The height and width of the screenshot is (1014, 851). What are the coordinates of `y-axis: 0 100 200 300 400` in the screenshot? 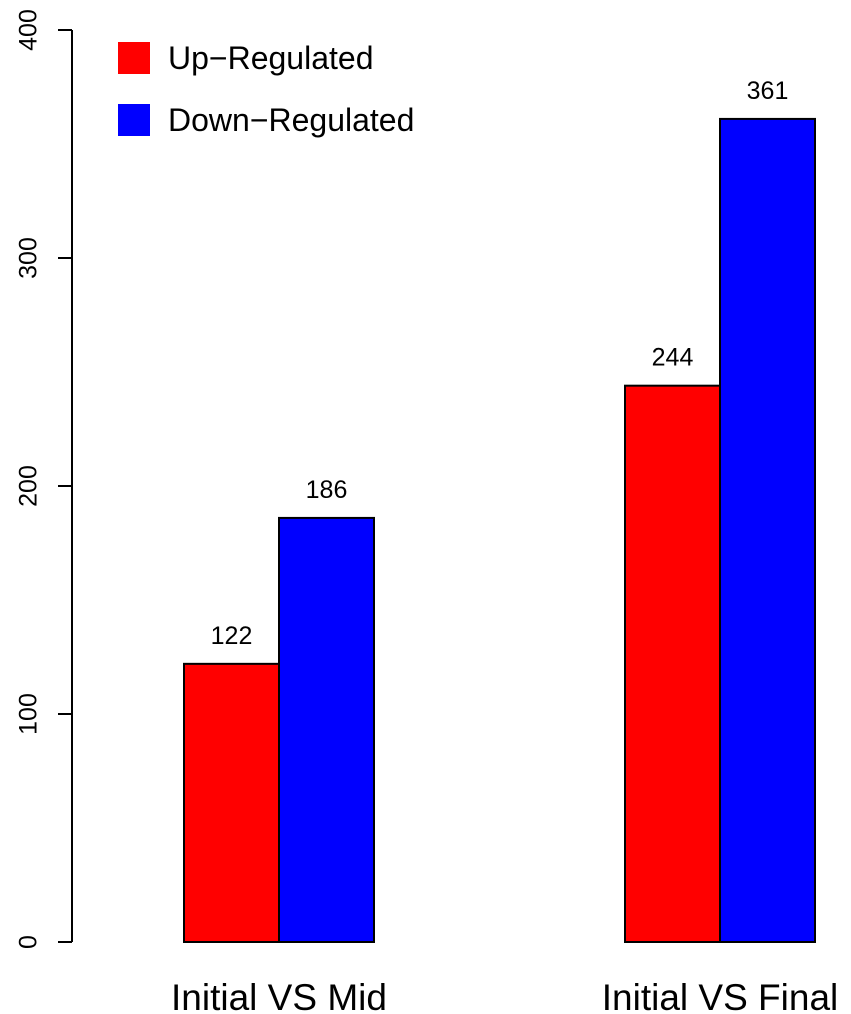 It's located at (44, 479).